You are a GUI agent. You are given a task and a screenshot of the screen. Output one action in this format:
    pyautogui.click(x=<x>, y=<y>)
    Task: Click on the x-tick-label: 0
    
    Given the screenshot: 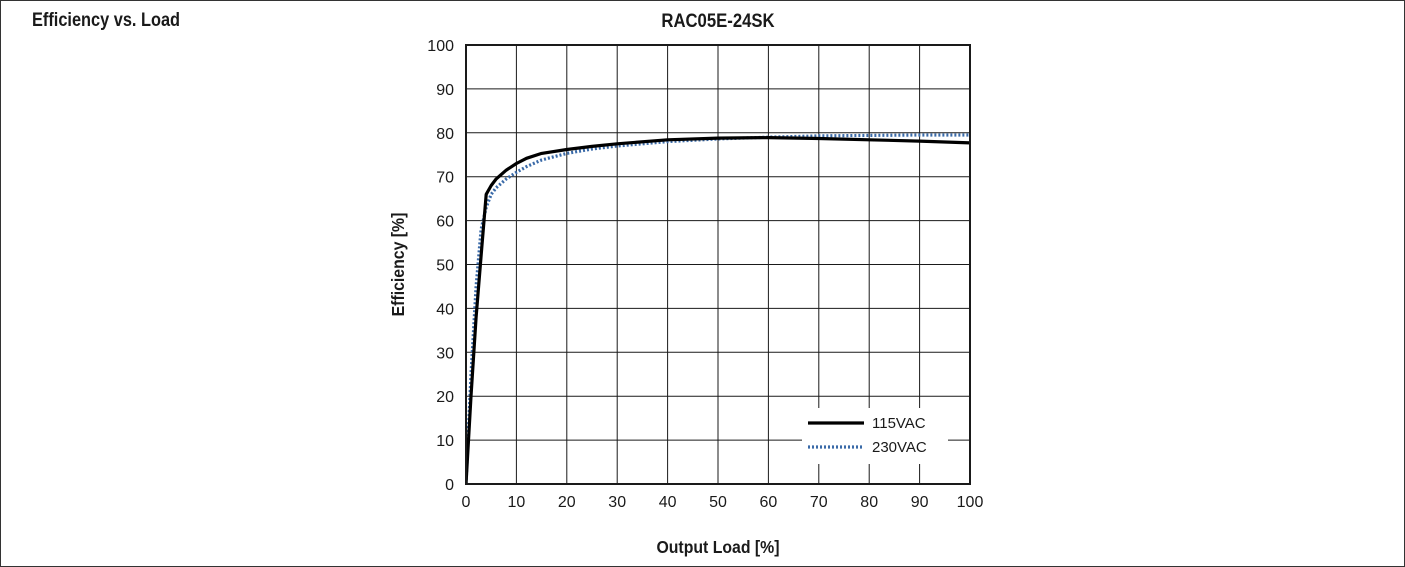 What is the action you would take?
    pyautogui.click(x=466, y=502)
    